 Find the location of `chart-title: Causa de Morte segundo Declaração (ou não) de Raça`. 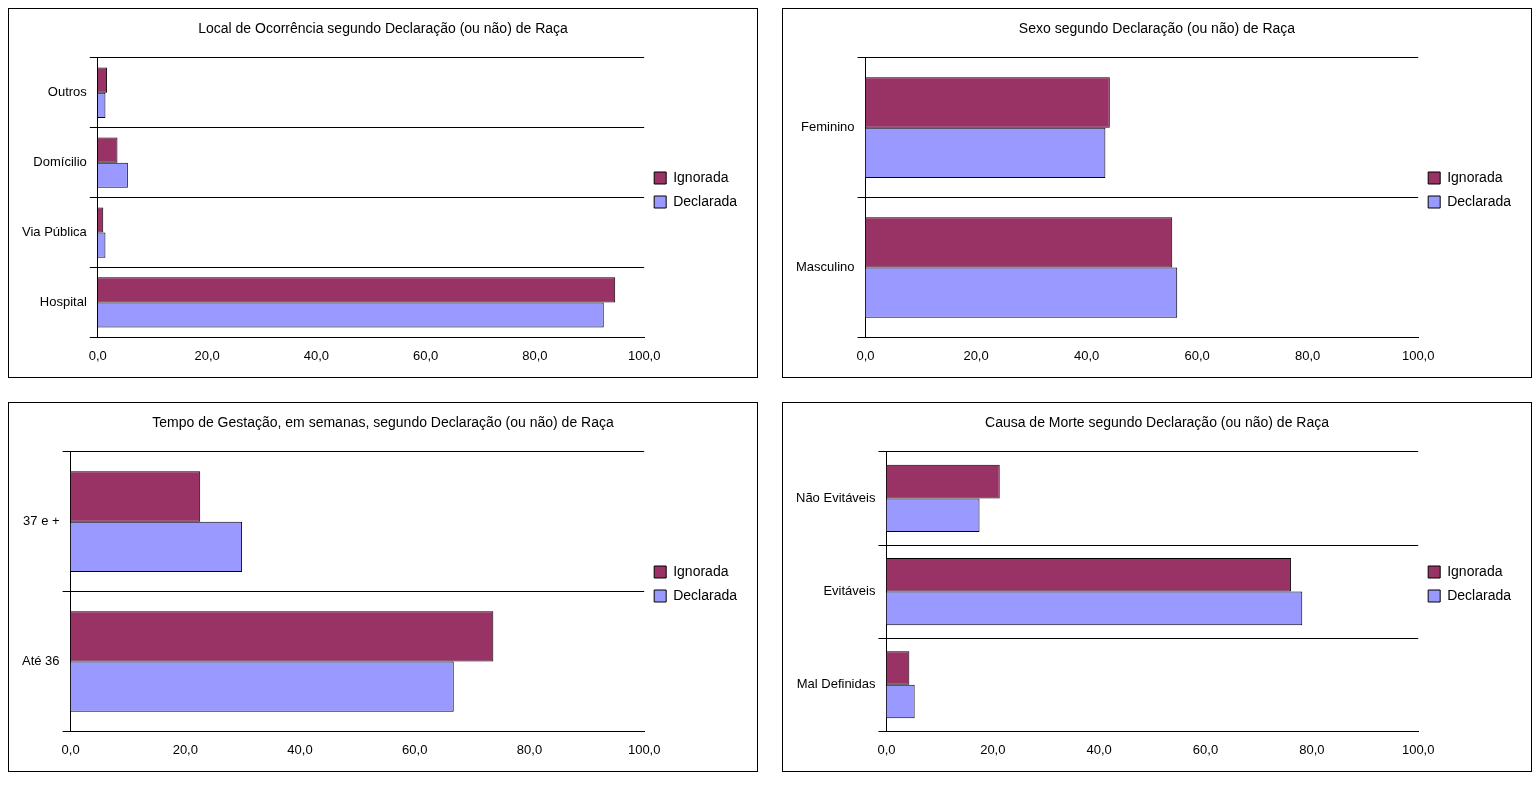

chart-title: Causa de Morte segundo Declaração (ou não) de Raça is located at coordinates (1157, 422).